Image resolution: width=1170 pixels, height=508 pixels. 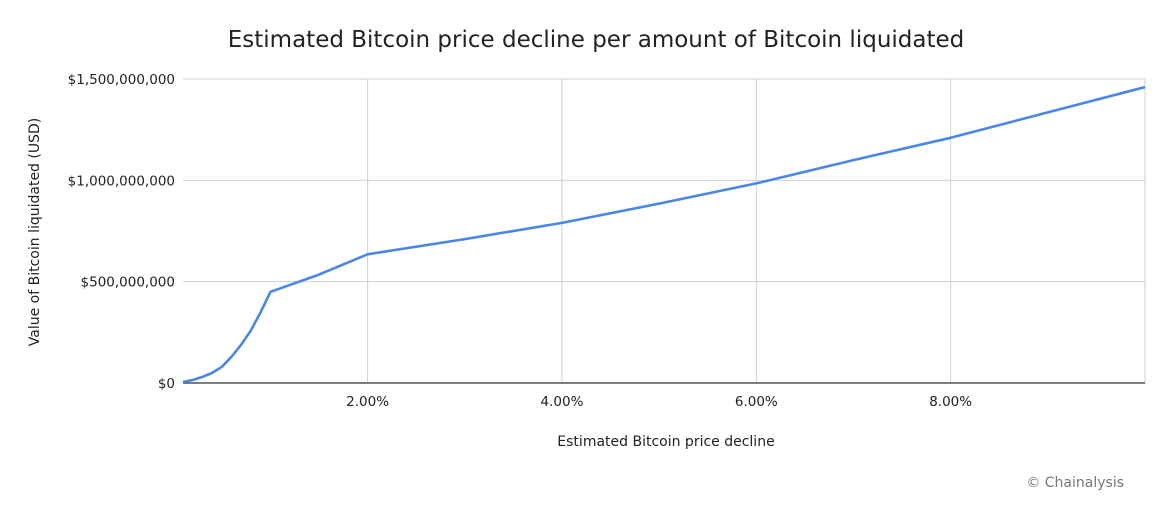 I want to click on x-axis: 2.00% 4.00% 6.00% 8.00%, so click(x=659, y=402).